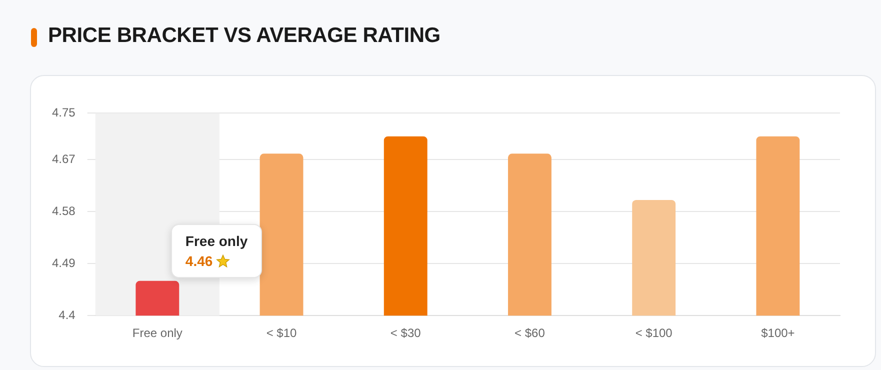 Image resolution: width=881 pixels, height=370 pixels. What do you see at coordinates (216, 240) in the screenshot?
I see `annotation: Free only` at bounding box center [216, 240].